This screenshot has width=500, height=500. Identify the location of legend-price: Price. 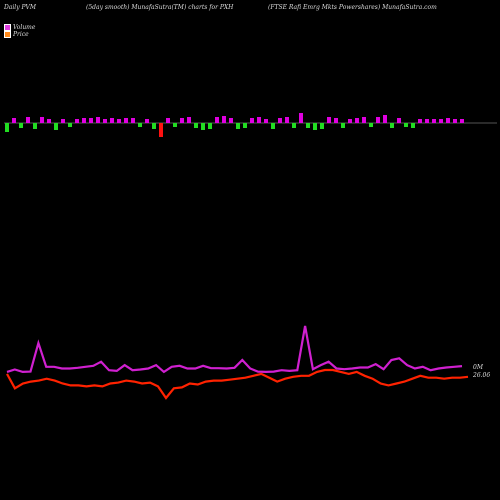
(16, 34).